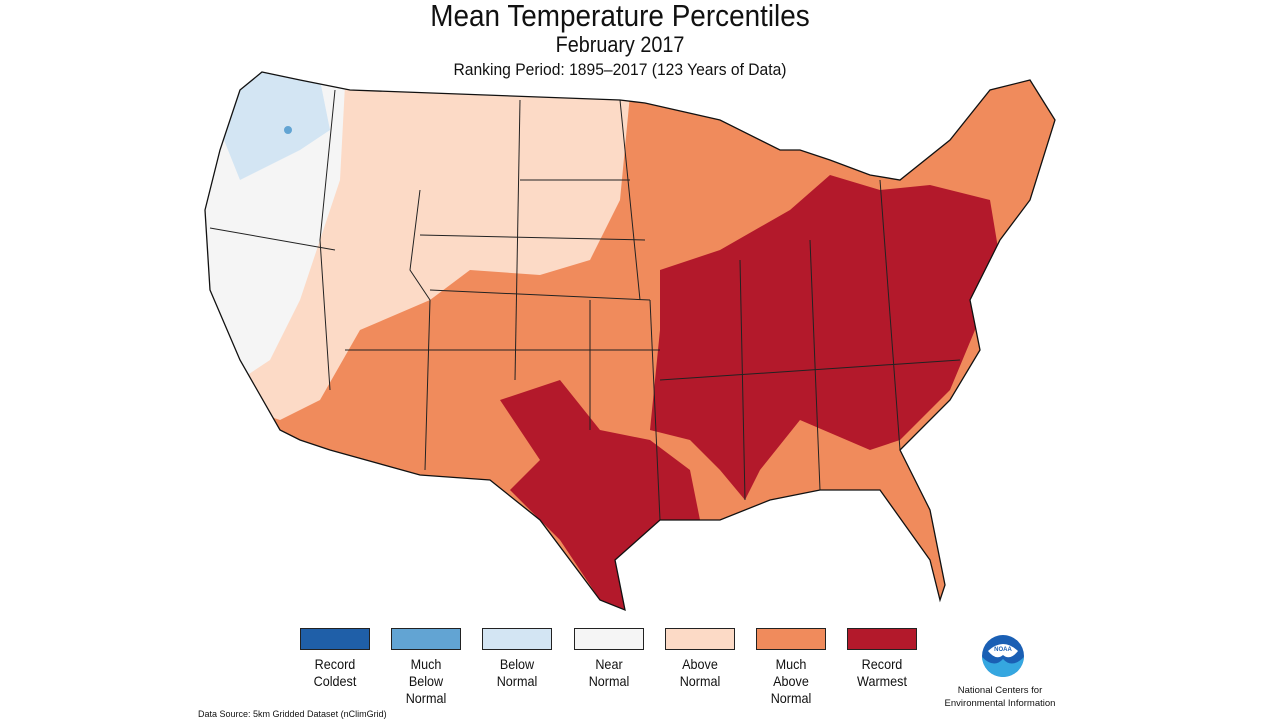 Image resolution: width=1280 pixels, height=720 pixels. I want to click on legend-record-coldest: Record Coldest, so click(335, 659).